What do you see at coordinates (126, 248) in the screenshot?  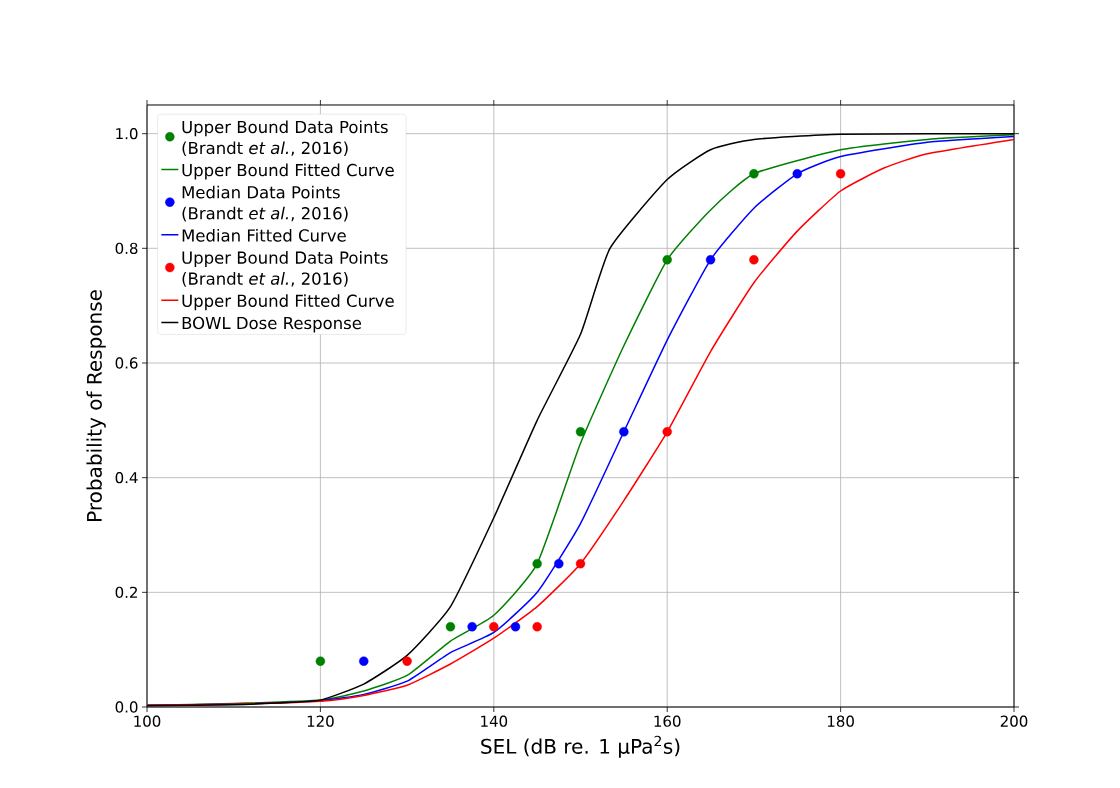 I see `y-tick-label: 0.8` at bounding box center [126, 248].